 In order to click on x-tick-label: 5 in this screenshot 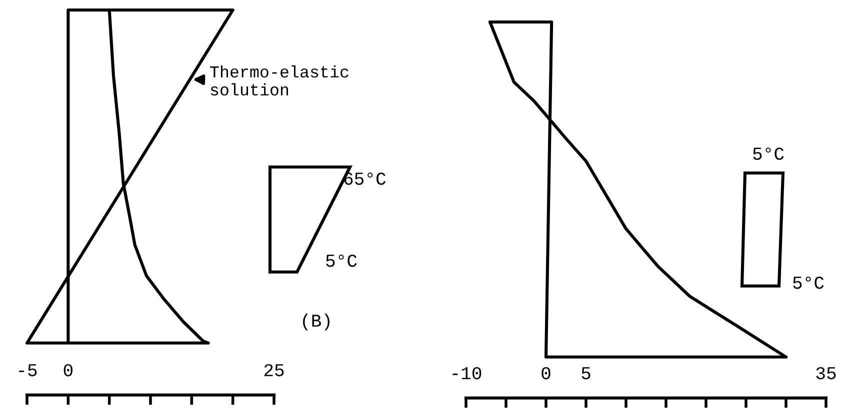, I will do `click(586, 373)`.